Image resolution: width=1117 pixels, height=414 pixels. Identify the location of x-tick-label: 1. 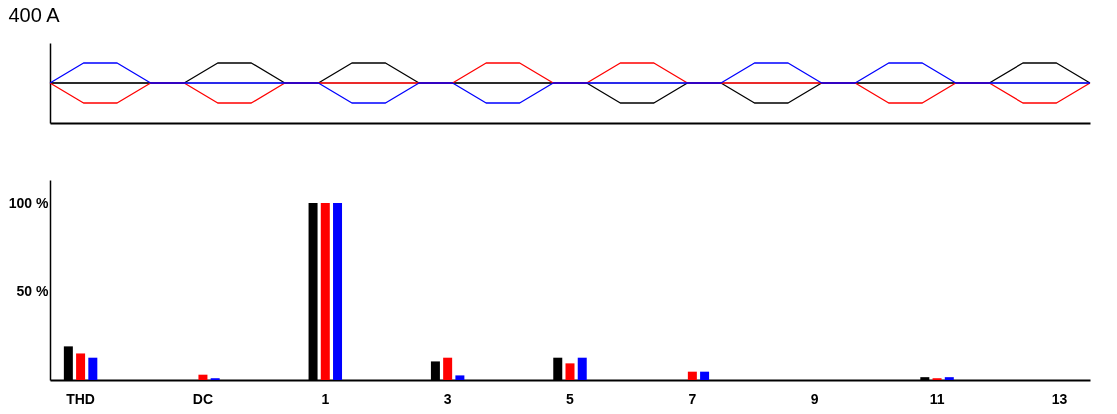
(325, 398).